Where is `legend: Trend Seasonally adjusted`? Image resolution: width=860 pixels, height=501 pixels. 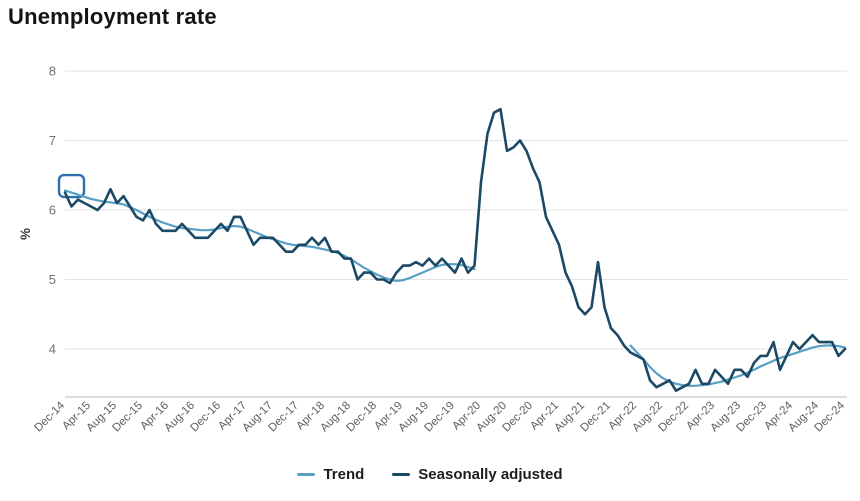 legend: Trend Seasonally adjusted is located at coordinates (430, 474).